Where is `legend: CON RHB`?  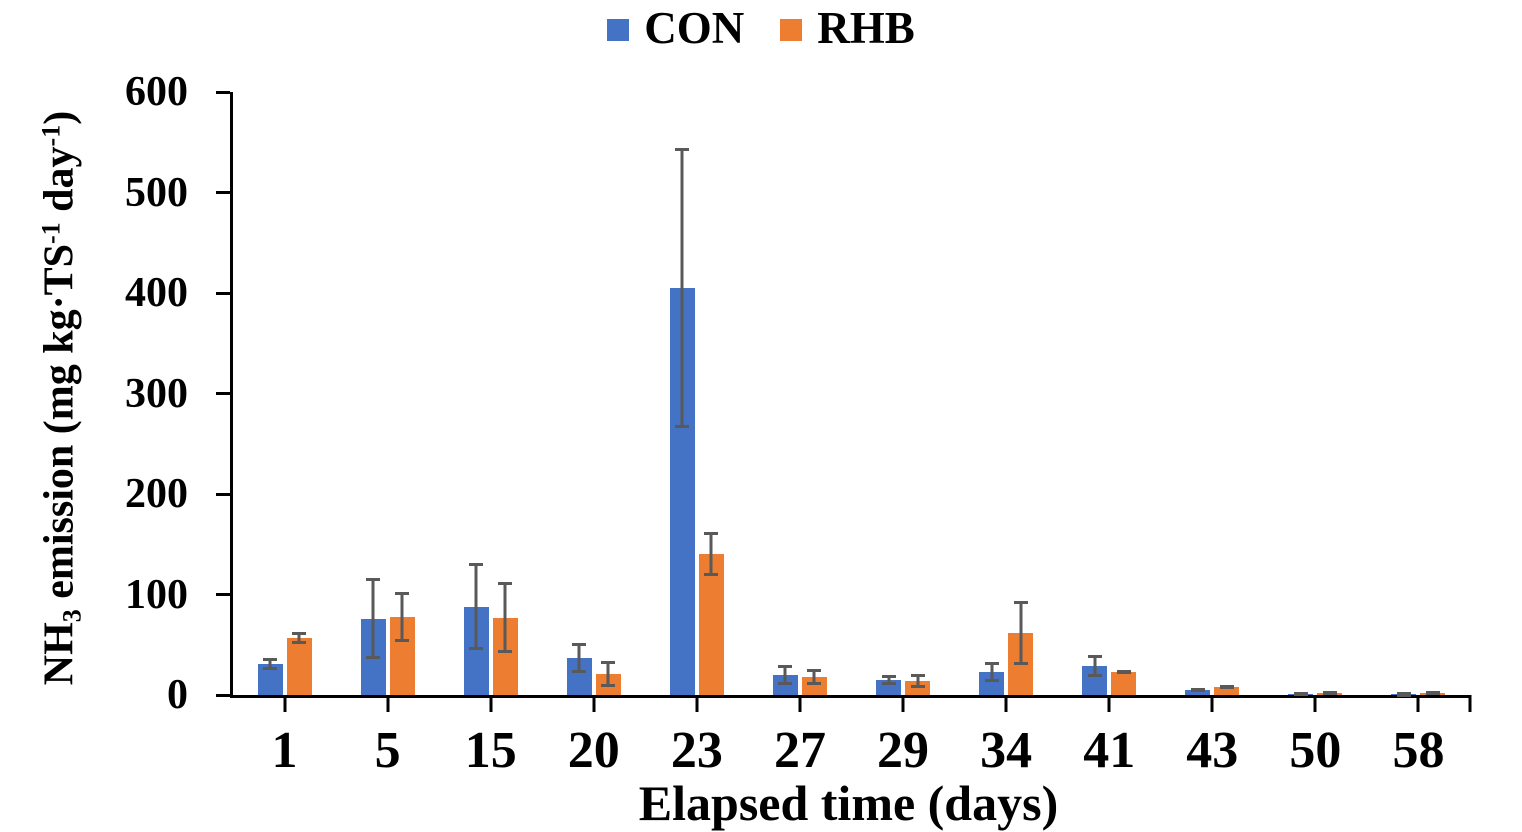
legend: CON RHB is located at coordinates (761, 28).